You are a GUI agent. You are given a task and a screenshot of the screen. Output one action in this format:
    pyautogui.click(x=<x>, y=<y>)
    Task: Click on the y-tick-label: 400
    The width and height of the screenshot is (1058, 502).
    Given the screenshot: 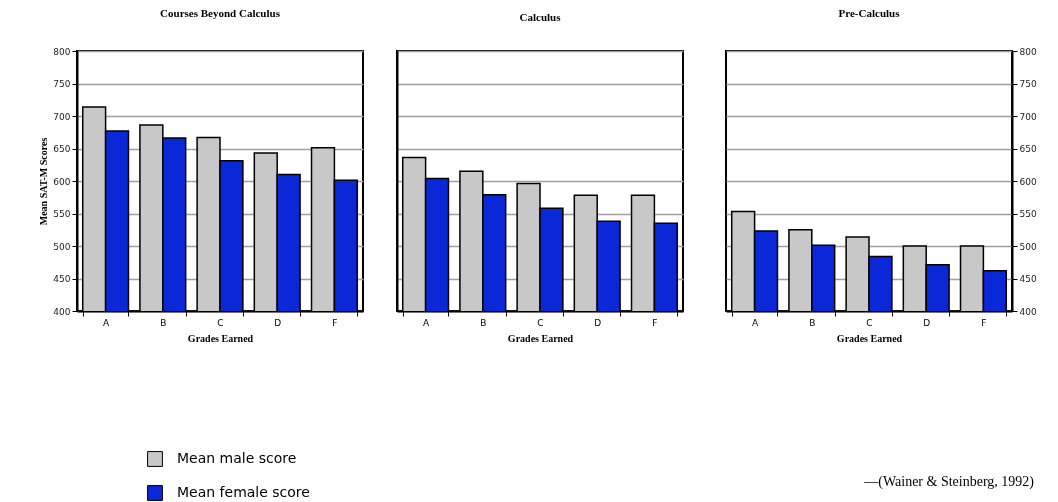 What is the action you would take?
    pyautogui.click(x=62, y=311)
    